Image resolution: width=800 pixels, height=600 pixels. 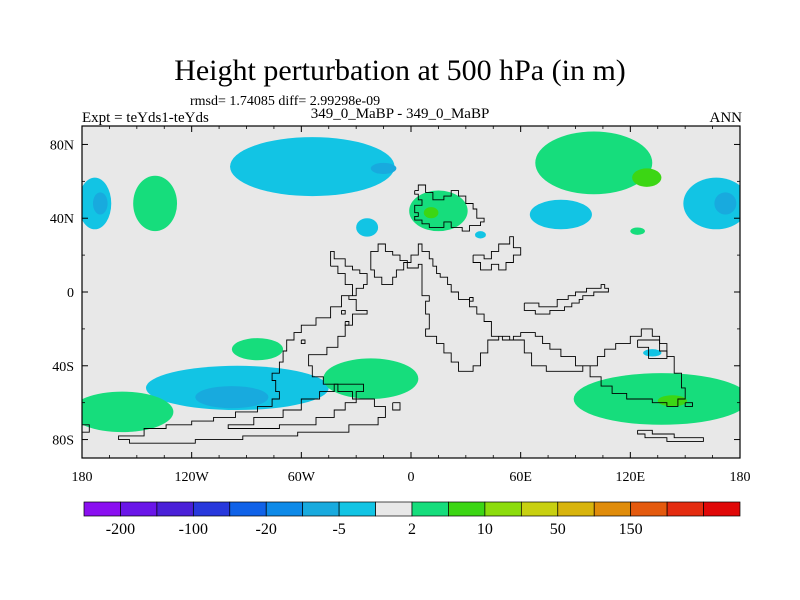 I want to click on x-tick-label: 60W, so click(x=302, y=477).